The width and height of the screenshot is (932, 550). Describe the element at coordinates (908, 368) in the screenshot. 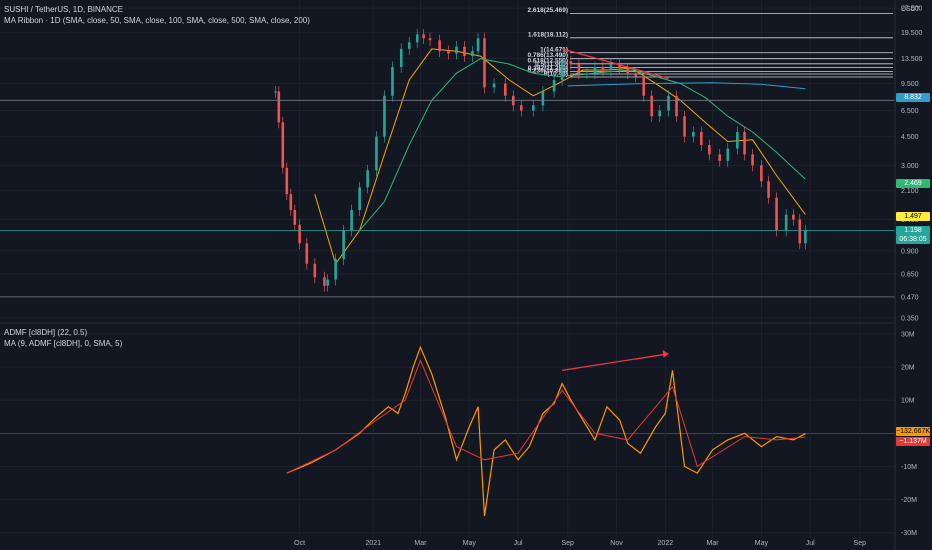

I see `osc-tick-label: 20M` at that location.